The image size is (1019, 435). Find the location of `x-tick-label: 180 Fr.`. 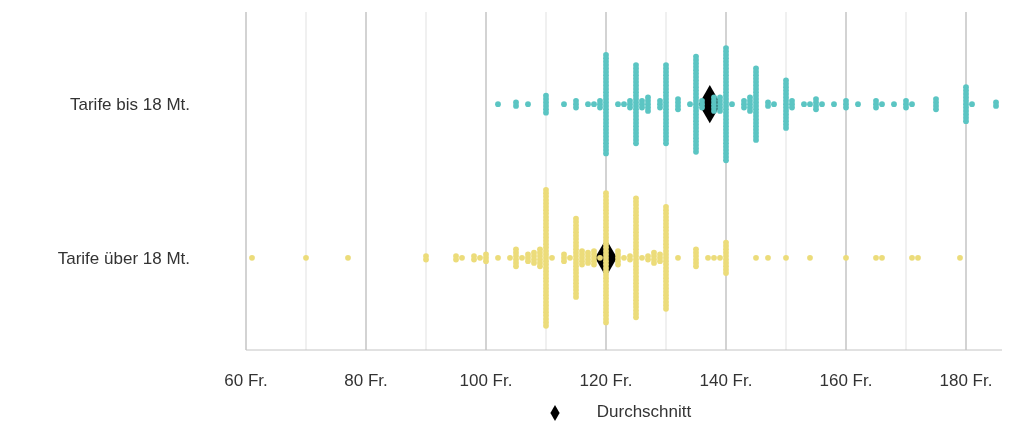

x-tick-label: 180 Fr. is located at coordinates (966, 381).